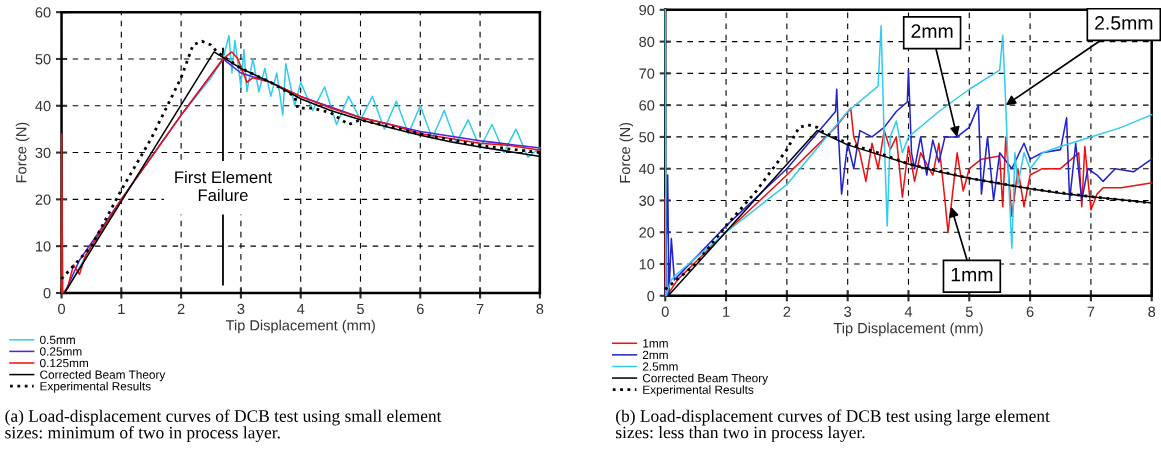 This screenshot has width=1161, height=468. What do you see at coordinates (655, 354) in the screenshot?
I see `legend-label: 2mm` at bounding box center [655, 354].